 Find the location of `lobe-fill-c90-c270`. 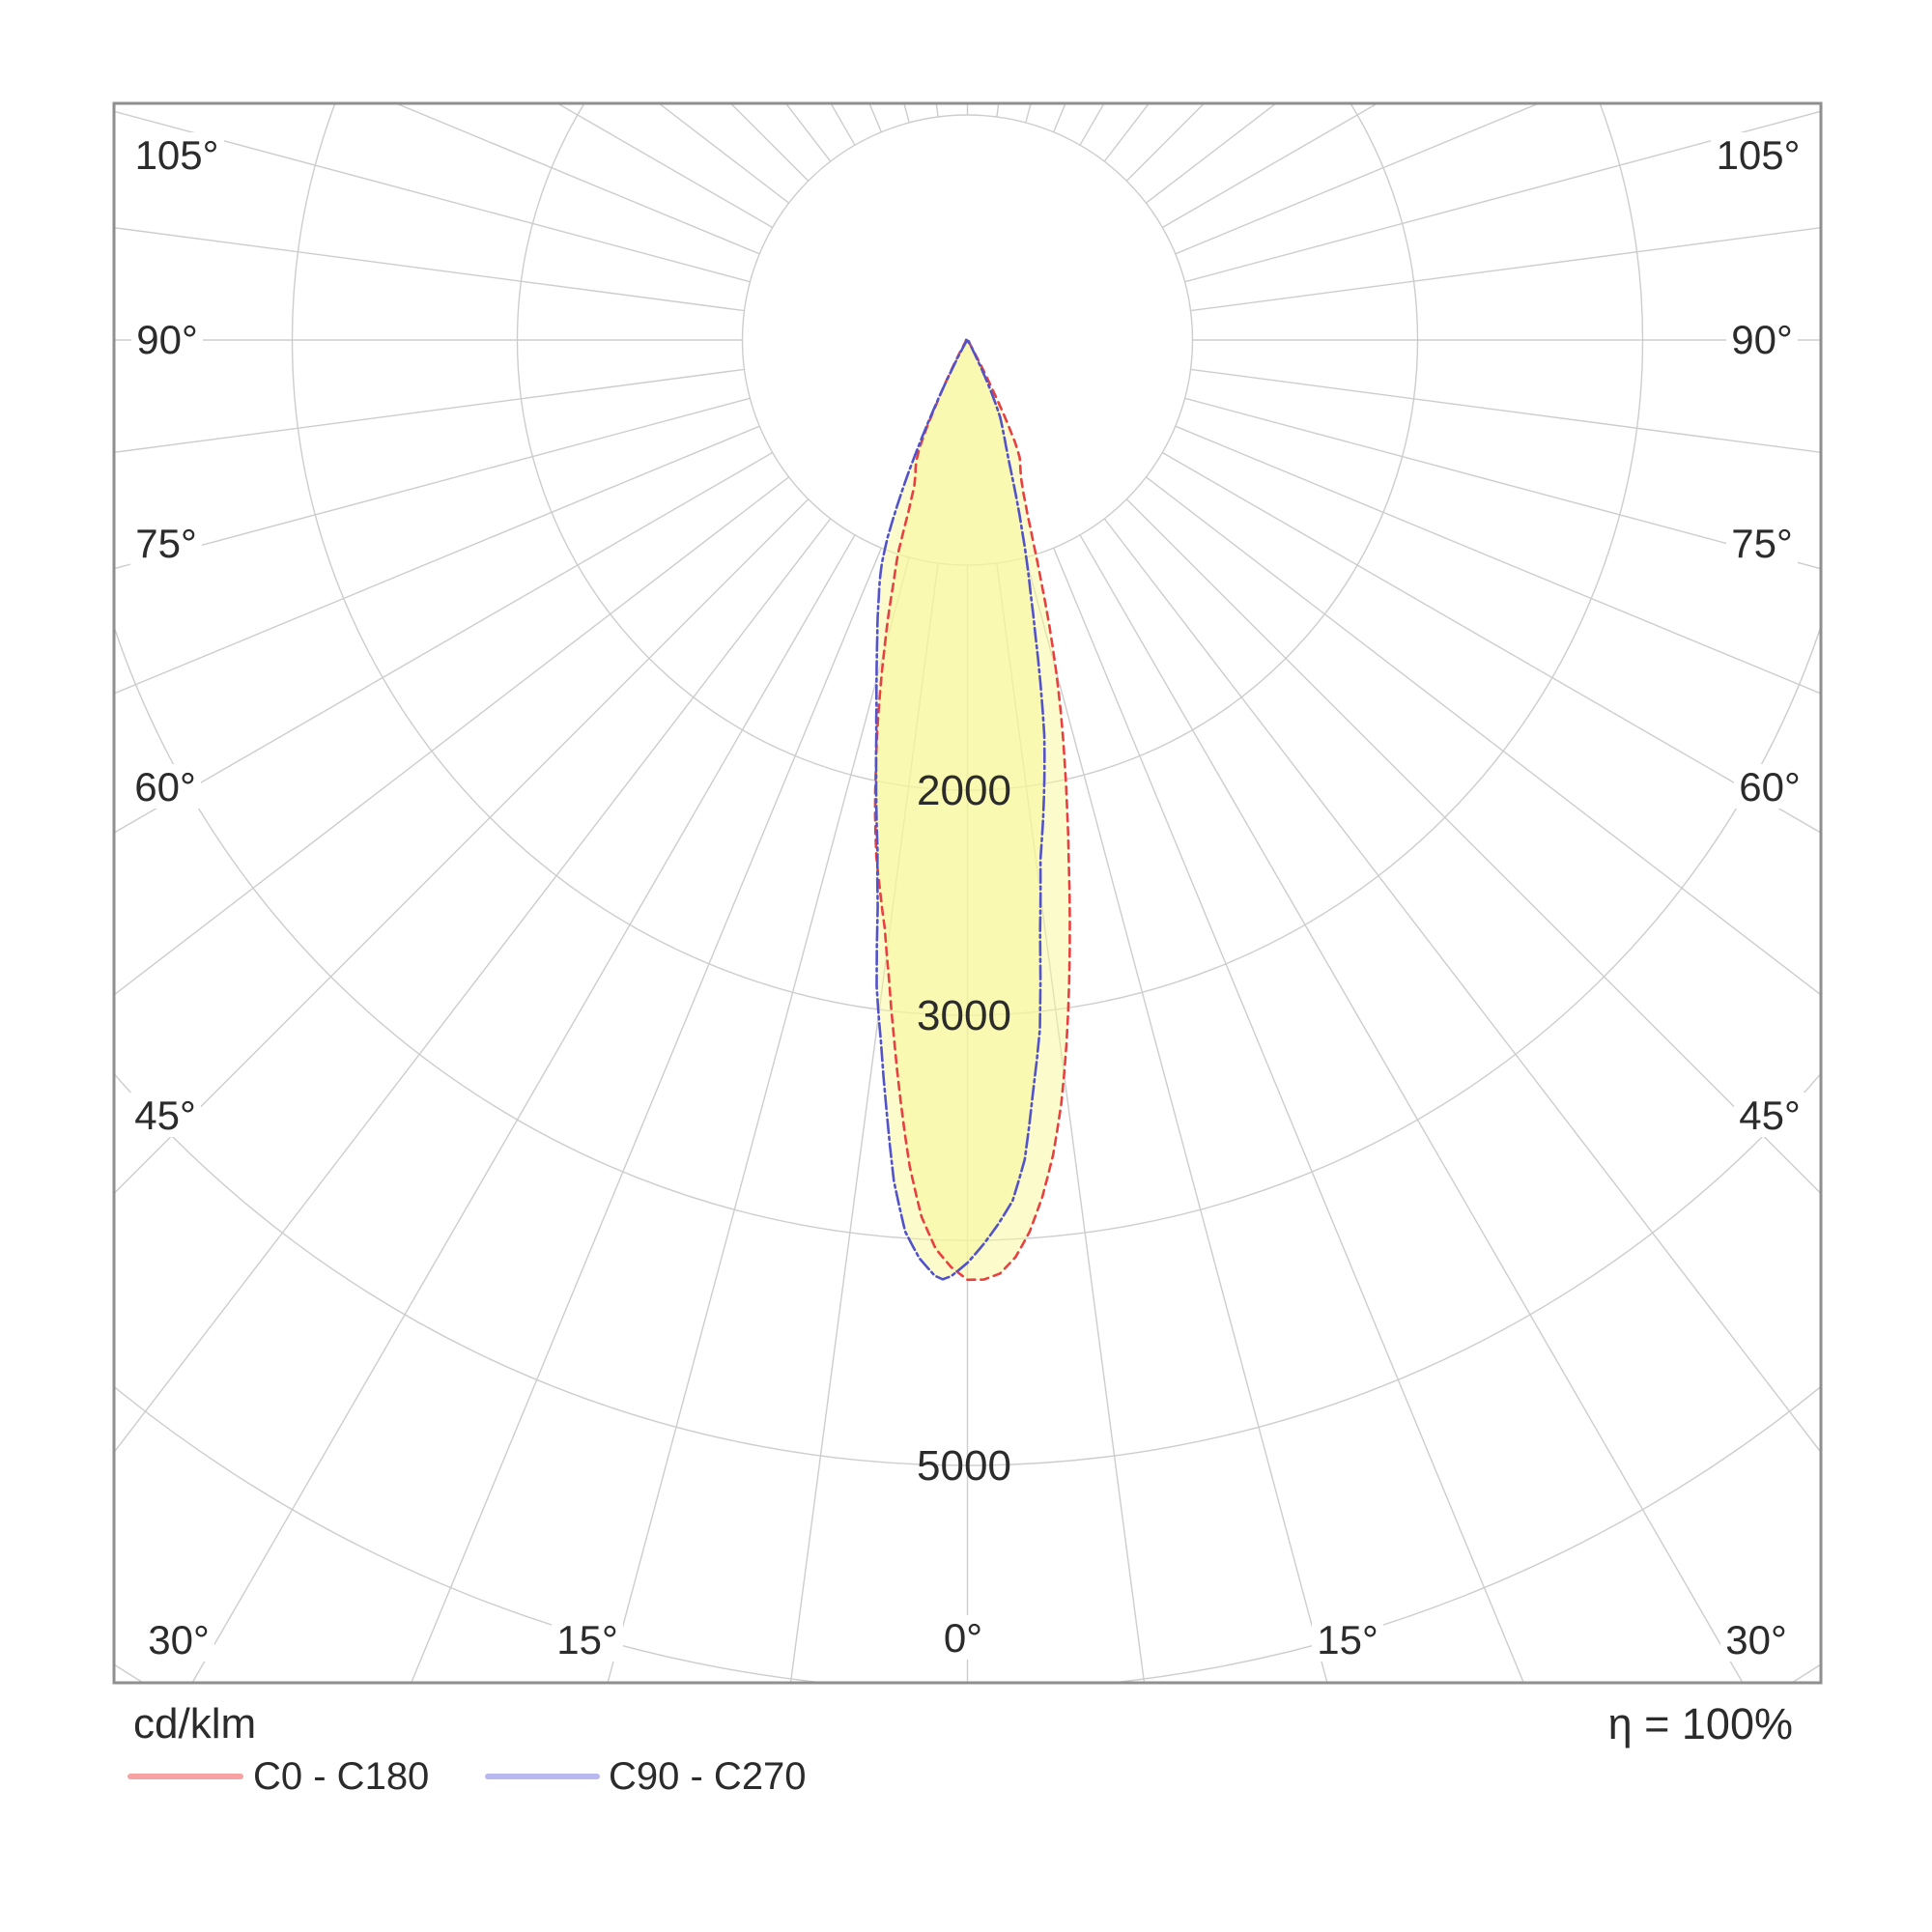

lobe-fill-c90-c270 is located at coordinates (960, 810).